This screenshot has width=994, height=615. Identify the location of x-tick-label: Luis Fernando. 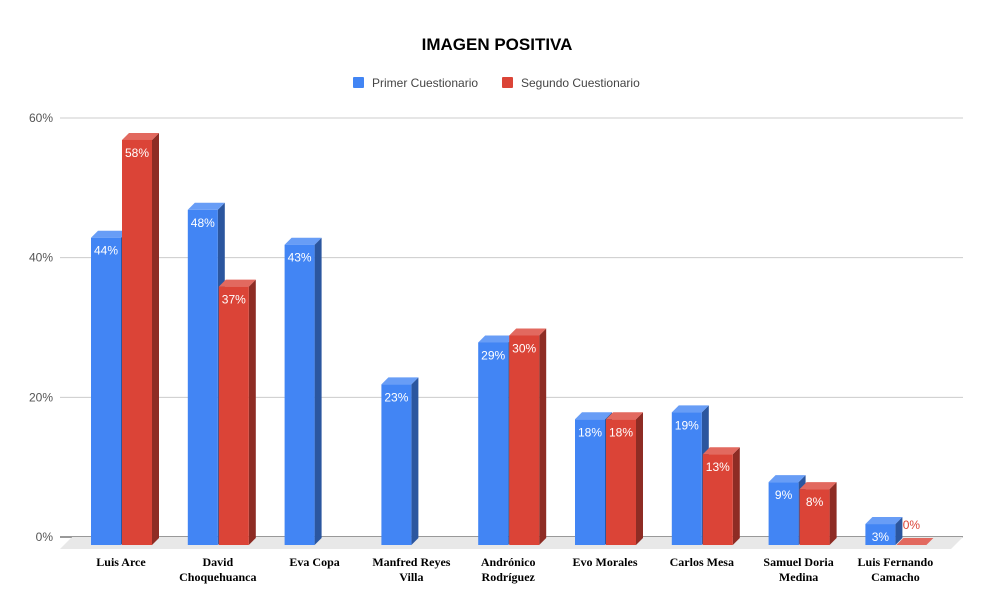
(896, 562).